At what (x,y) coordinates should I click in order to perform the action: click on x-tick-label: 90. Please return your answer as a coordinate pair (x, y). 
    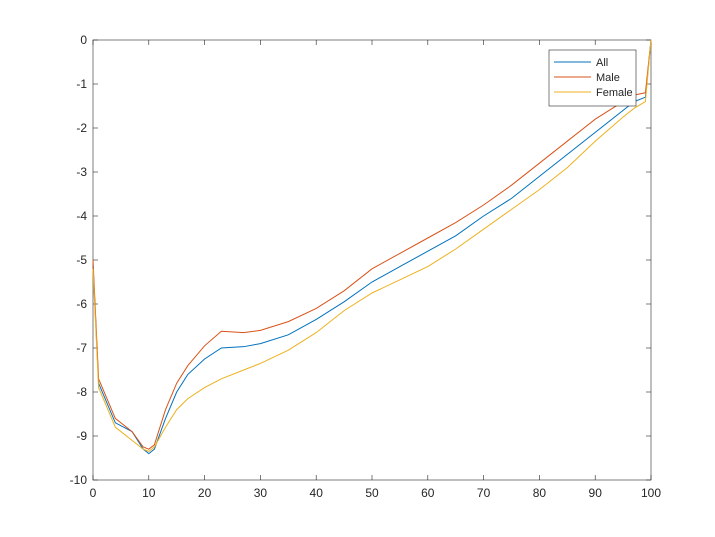
    Looking at the image, I should click on (596, 493).